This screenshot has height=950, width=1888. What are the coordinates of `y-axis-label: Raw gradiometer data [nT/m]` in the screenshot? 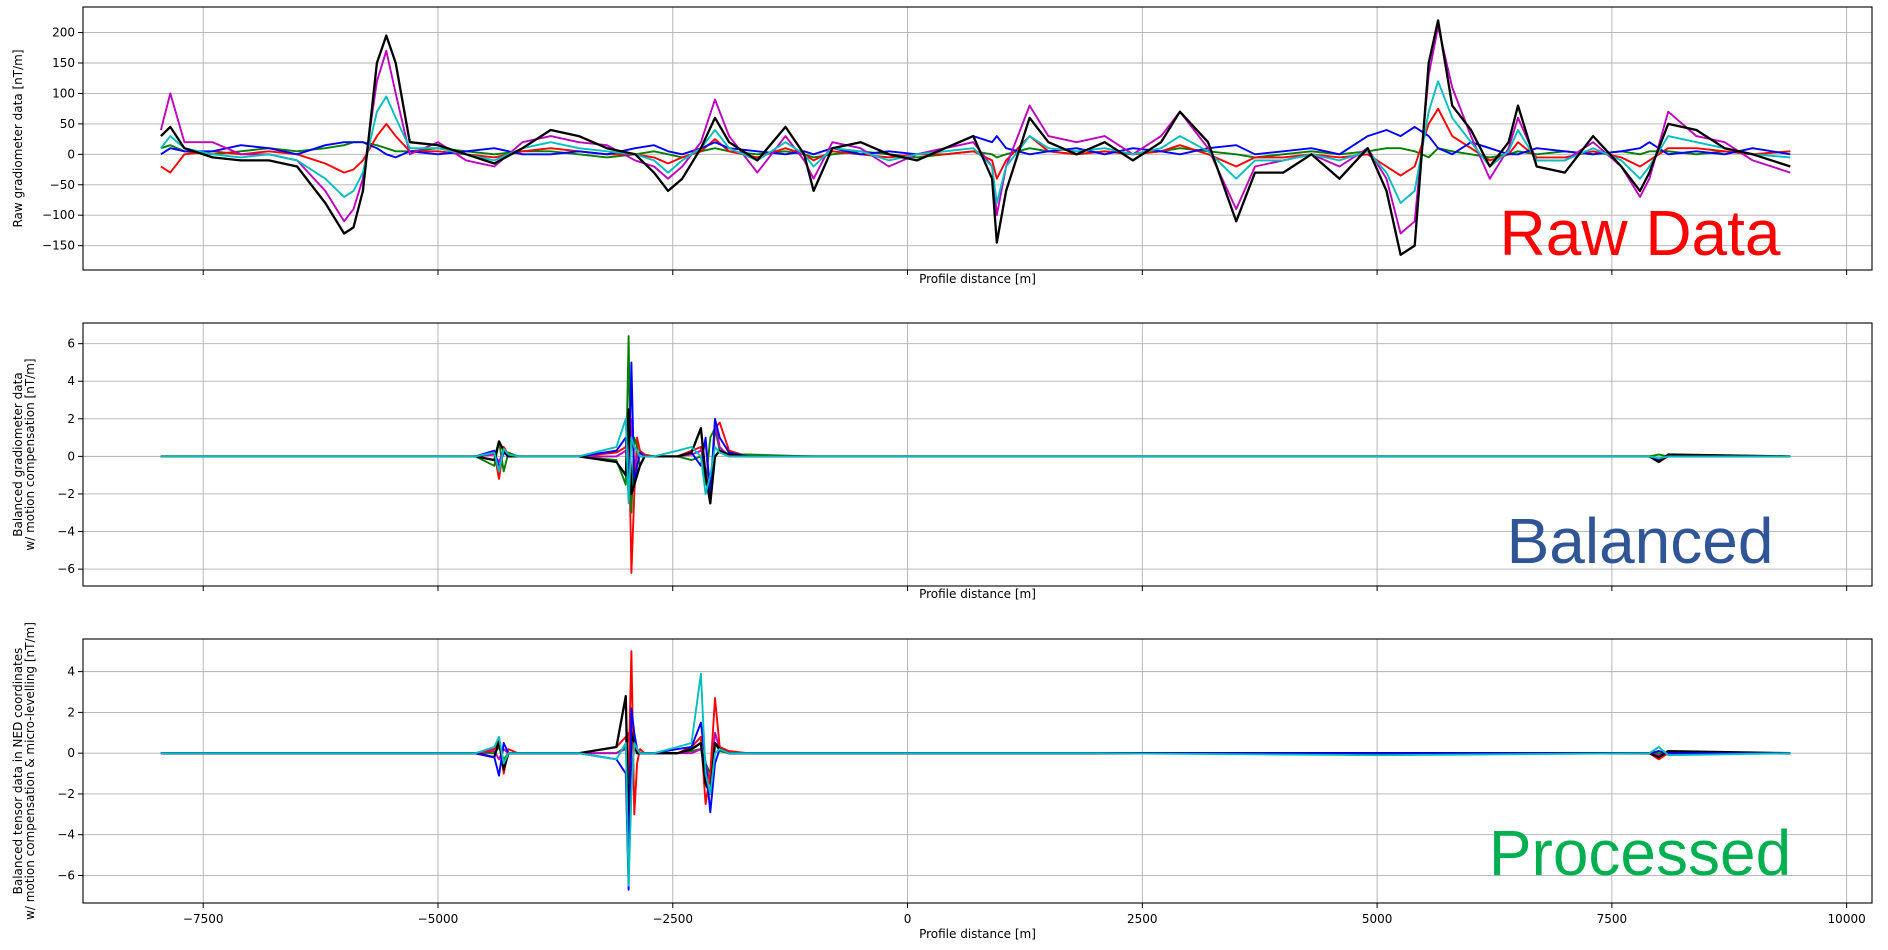 It's located at (18, 138).